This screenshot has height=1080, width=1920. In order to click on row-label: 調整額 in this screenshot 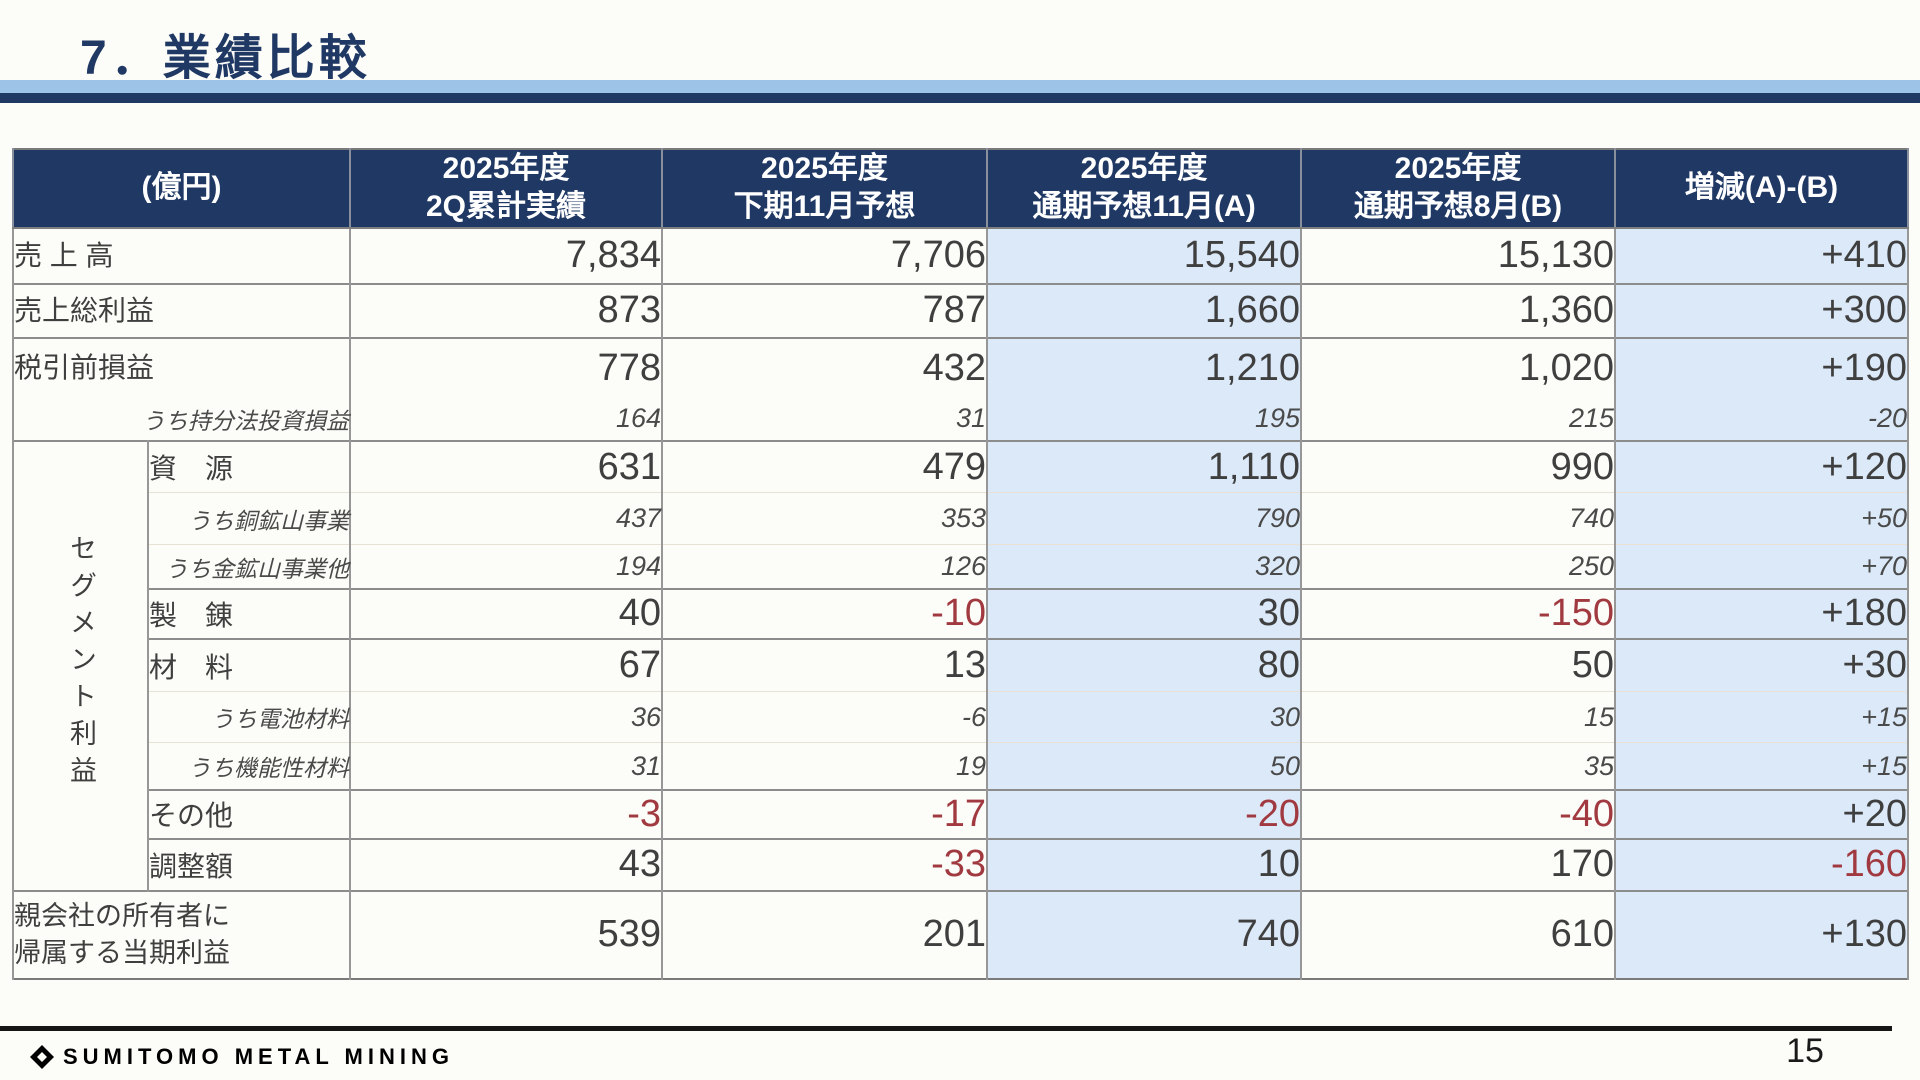, I will do `click(249, 864)`.